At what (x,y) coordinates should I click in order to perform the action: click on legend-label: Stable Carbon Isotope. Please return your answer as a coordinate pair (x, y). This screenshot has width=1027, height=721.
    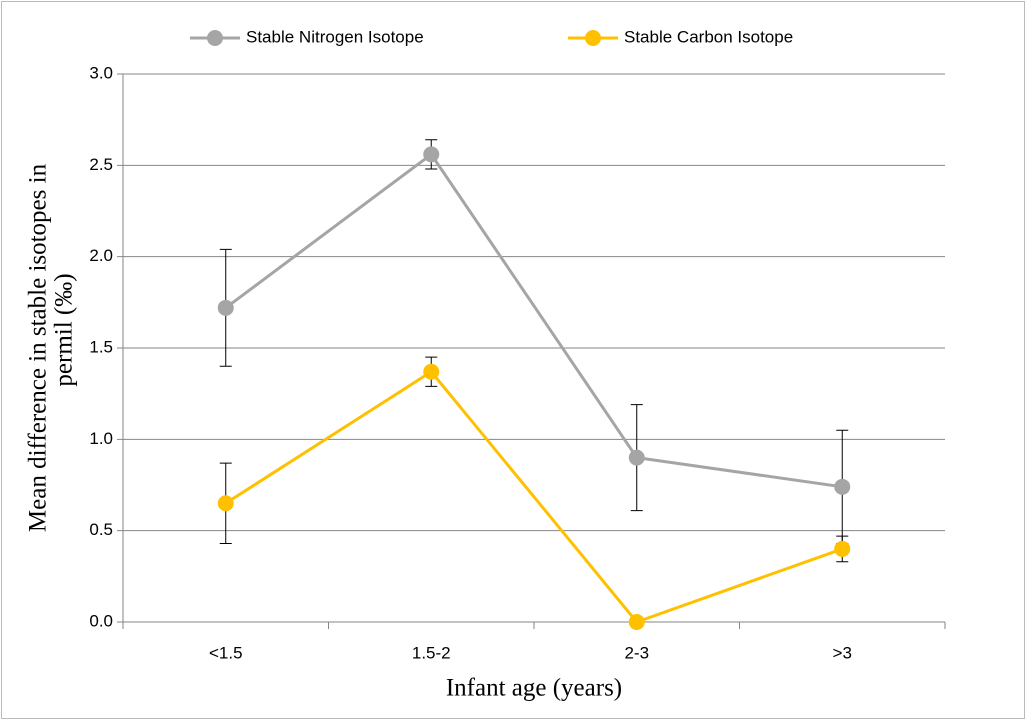
    Looking at the image, I should click on (708, 36).